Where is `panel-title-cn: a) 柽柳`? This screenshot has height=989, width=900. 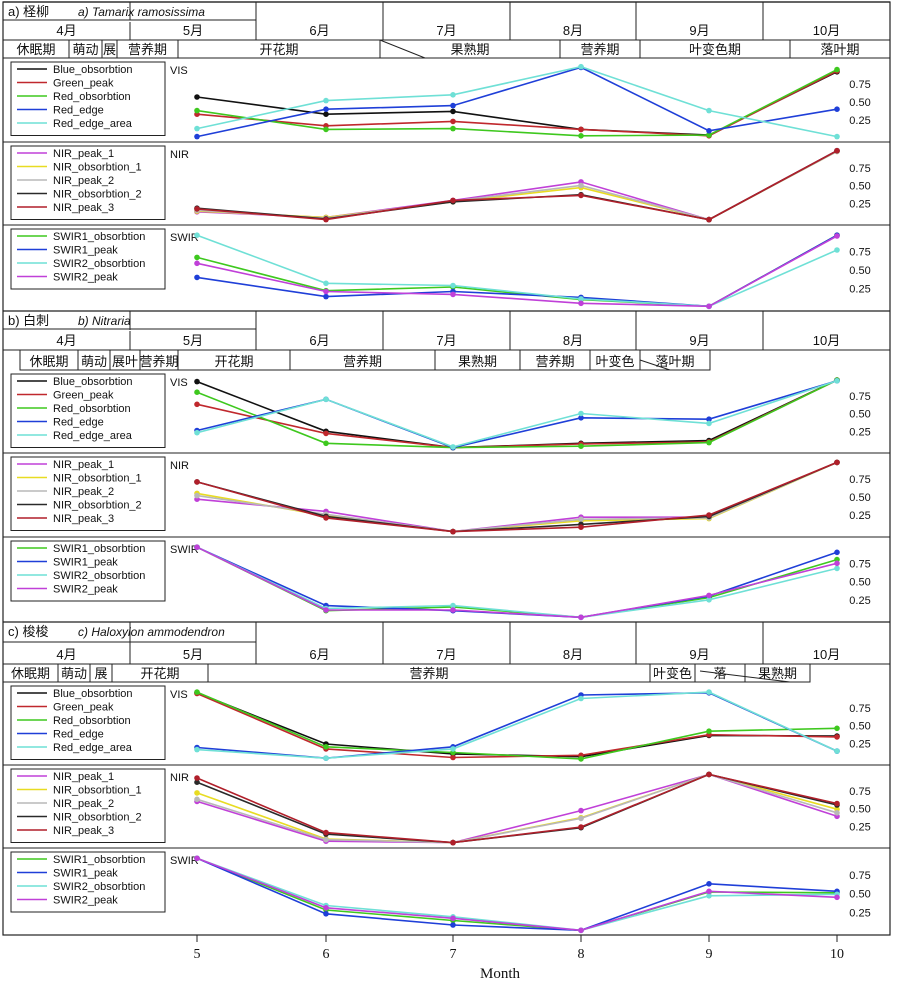
panel-title-cn: a) 柽柳 is located at coordinates (28, 11).